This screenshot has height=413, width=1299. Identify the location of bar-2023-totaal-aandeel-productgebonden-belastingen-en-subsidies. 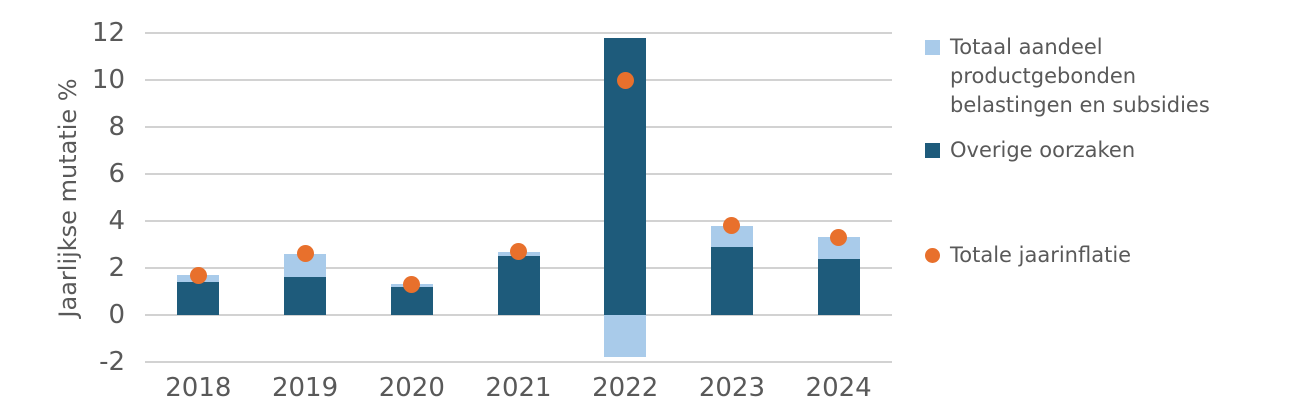
(731, 236).